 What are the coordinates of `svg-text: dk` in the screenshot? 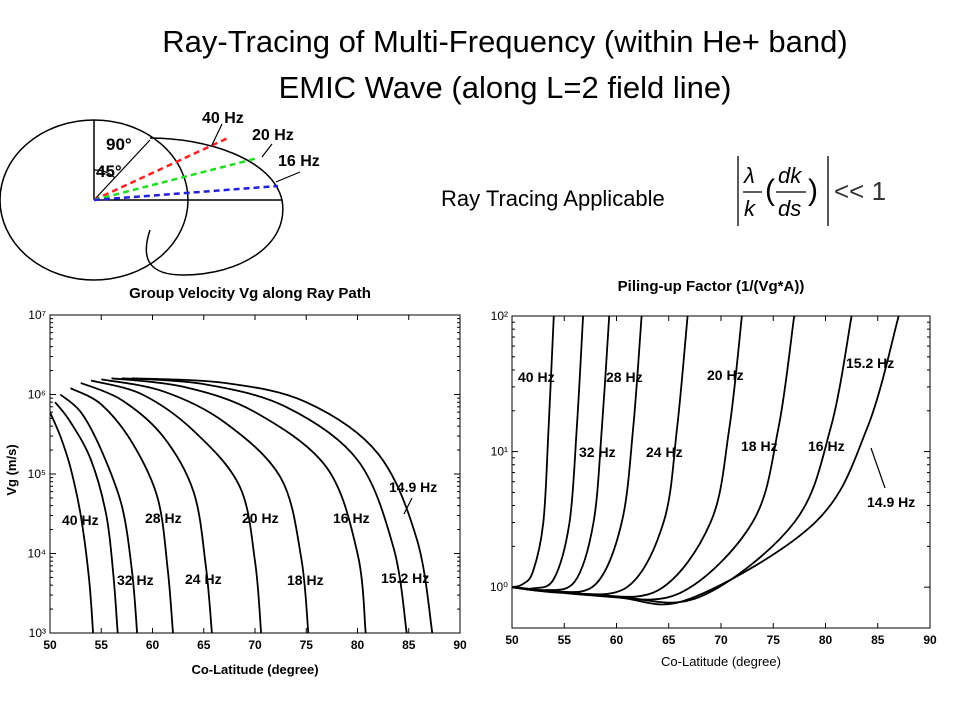 It's located at (790, 175).